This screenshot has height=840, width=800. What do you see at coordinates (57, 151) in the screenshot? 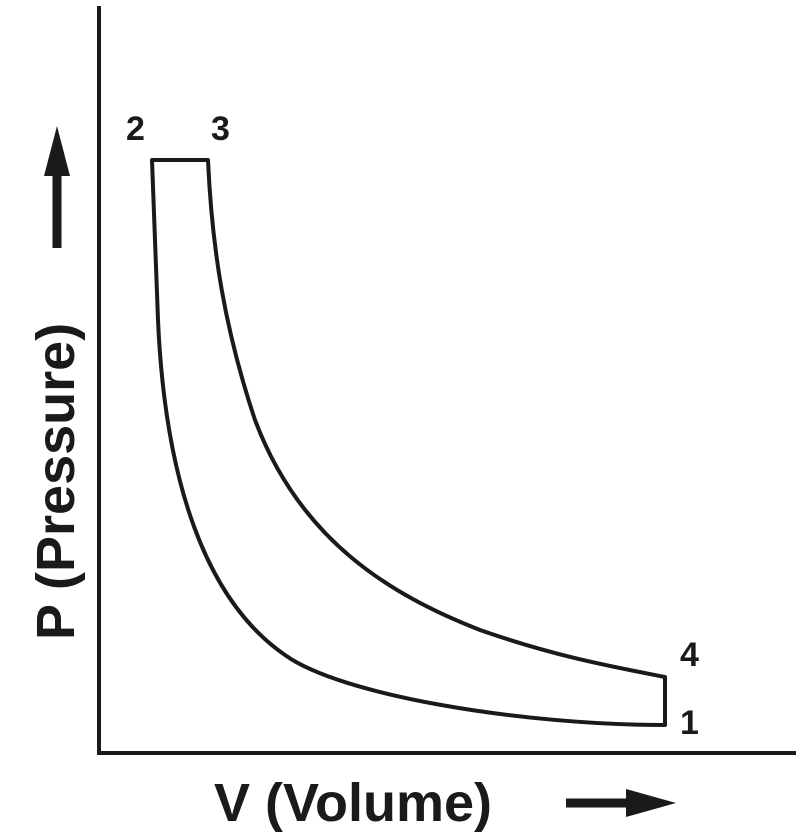
I see `y-axis-arrow-icon` at bounding box center [57, 151].